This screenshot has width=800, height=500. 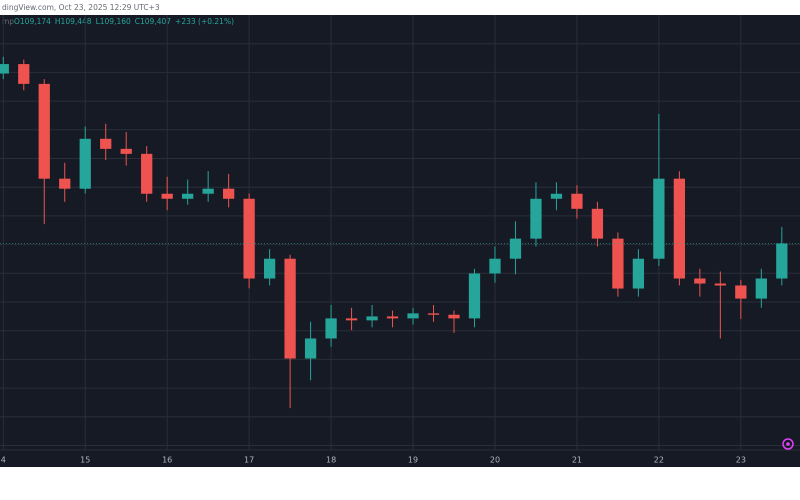 I want to click on ohlc-label: O109,174, so click(x=32, y=21).